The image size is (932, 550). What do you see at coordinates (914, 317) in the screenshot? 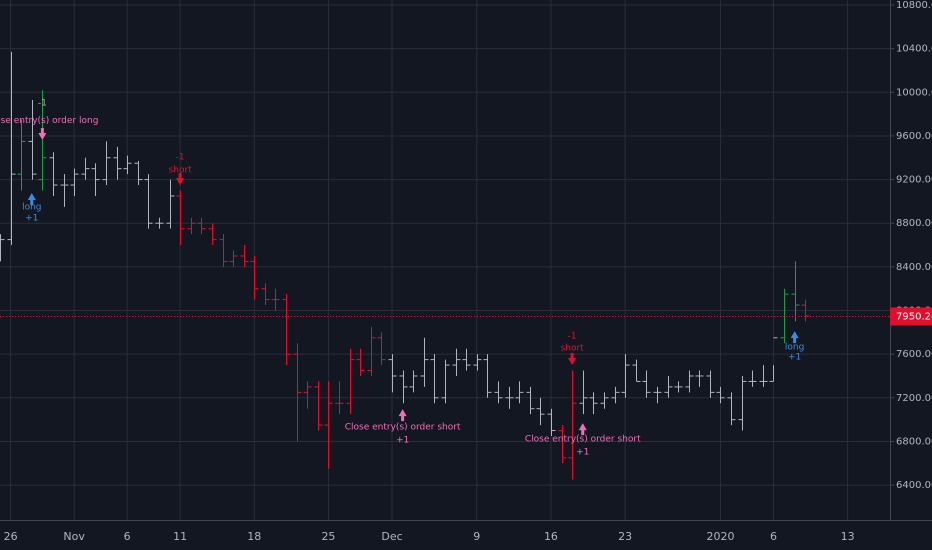
I see `last-price-label: 7950.24` at bounding box center [914, 317].